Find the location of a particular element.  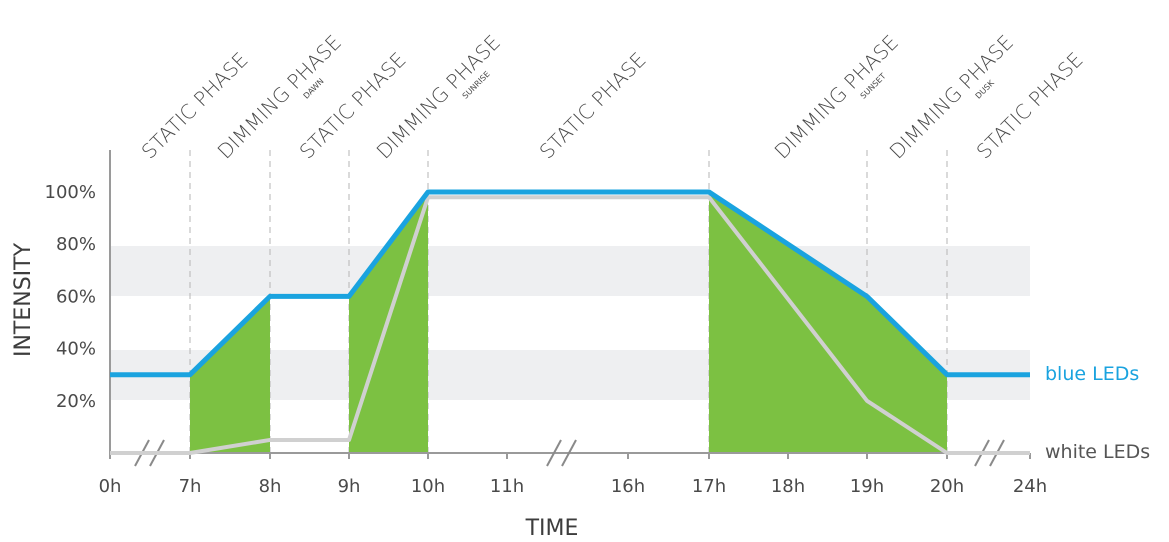

y-tick-label: 100% is located at coordinates (70, 192).